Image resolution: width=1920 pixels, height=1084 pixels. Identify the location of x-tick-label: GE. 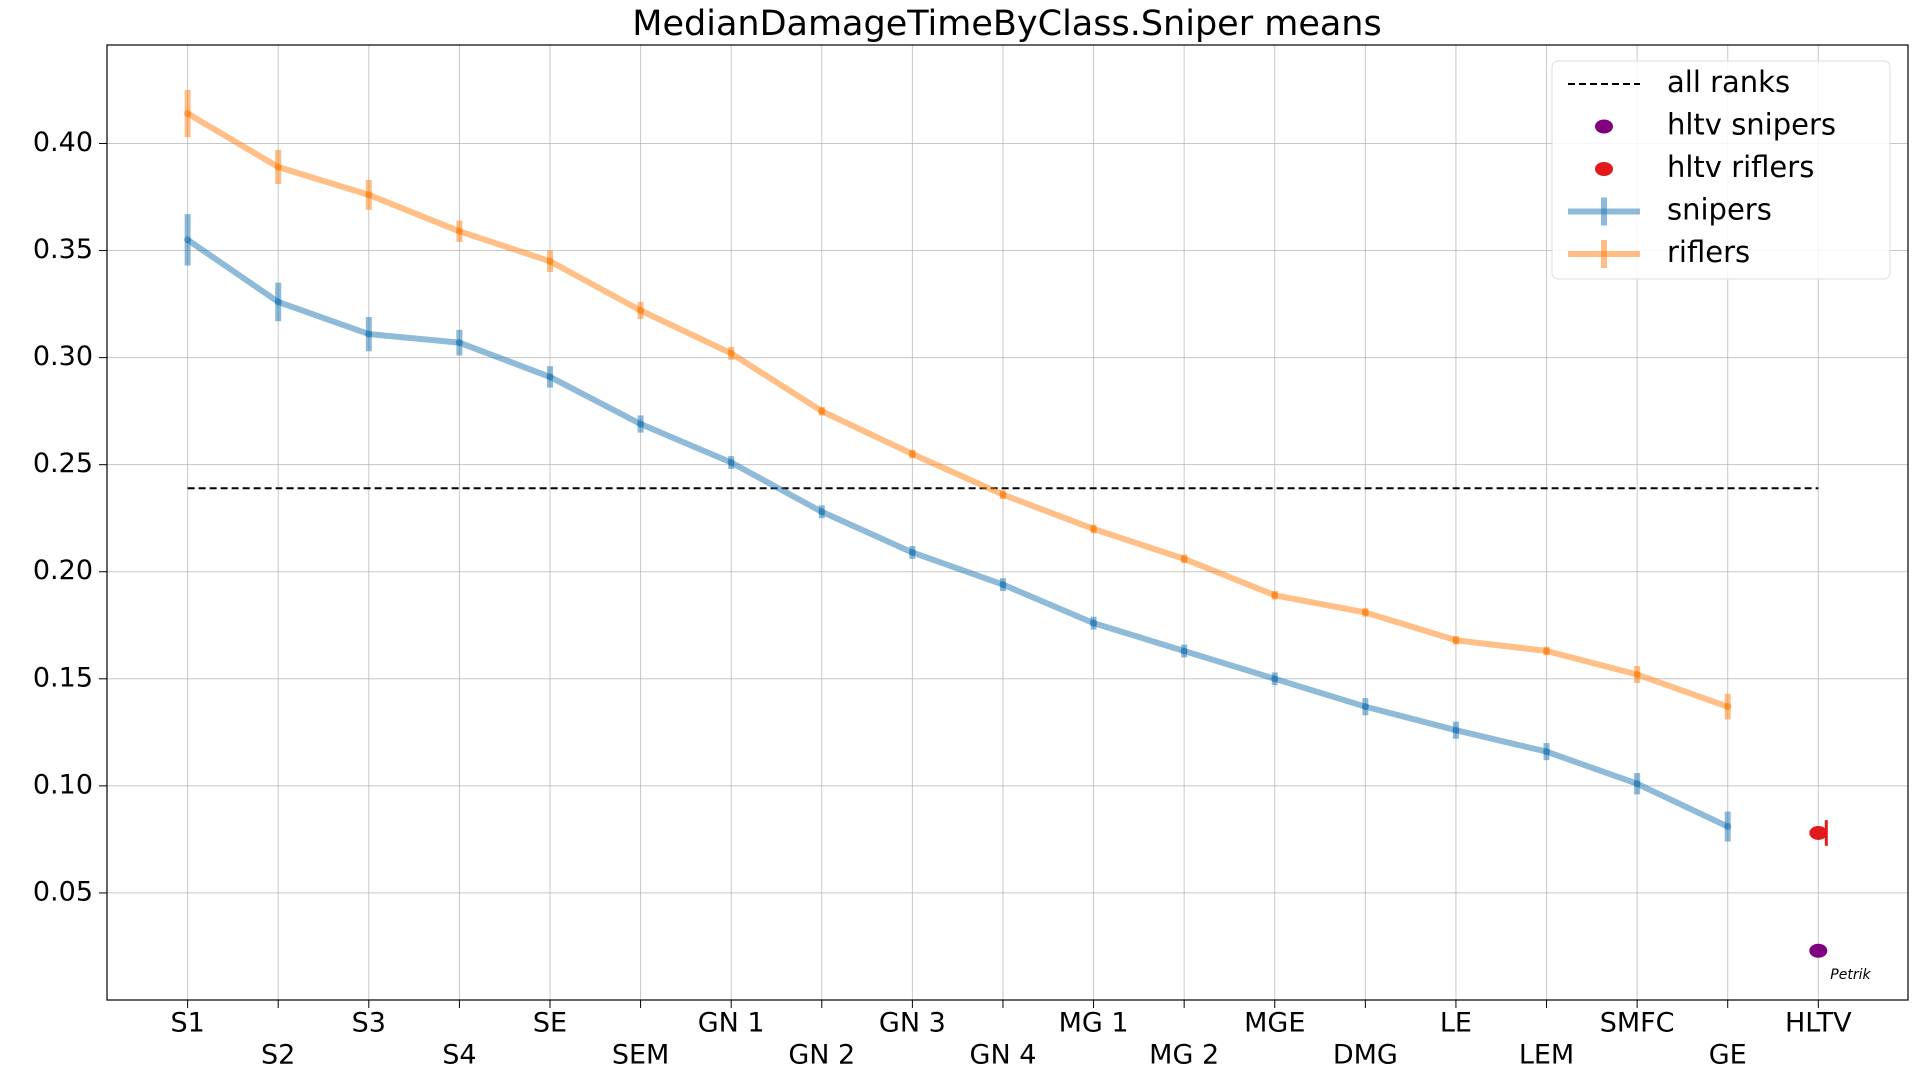
(1728, 1055).